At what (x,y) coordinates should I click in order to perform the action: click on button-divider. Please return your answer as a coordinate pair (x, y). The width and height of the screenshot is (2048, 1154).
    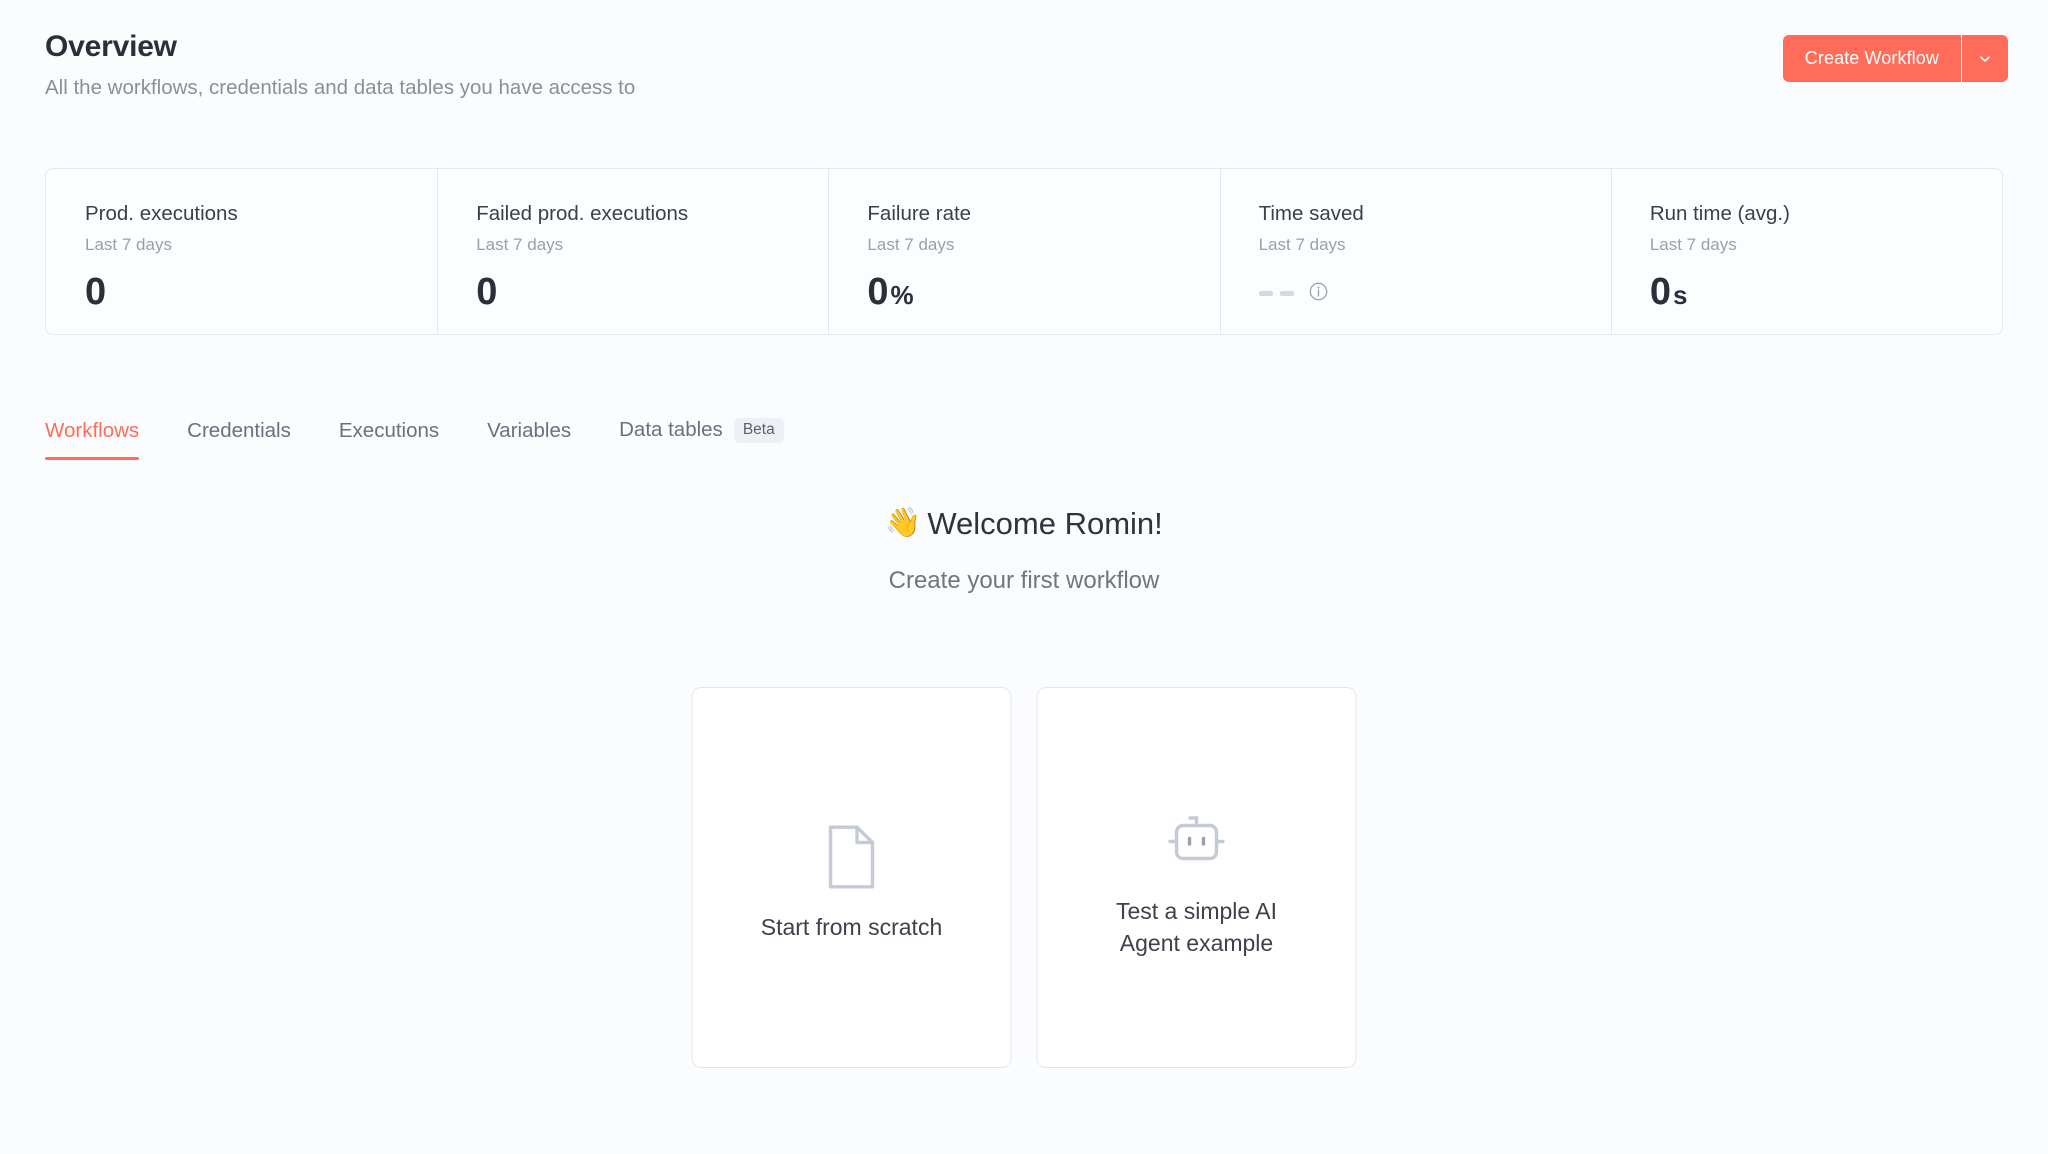
    Looking at the image, I should click on (1961, 58).